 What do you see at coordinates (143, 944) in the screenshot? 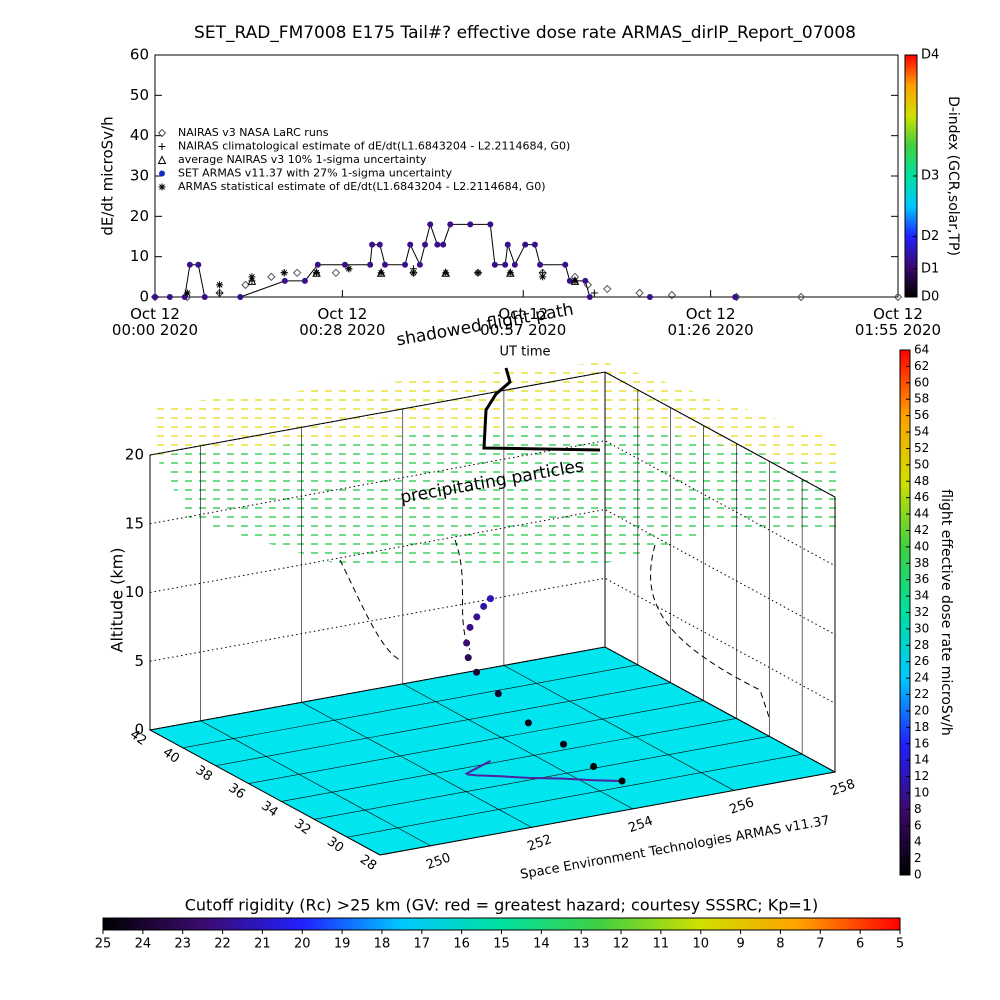
I see `colorbar-tick-label: 24` at bounding box center [143, 944].